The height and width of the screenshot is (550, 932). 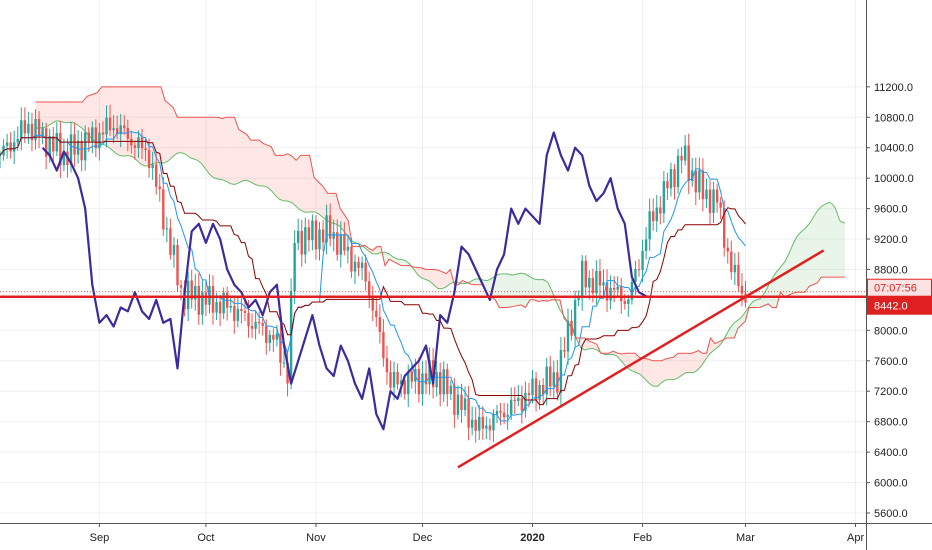 What do you see at coordinates (894, 179) in the screenshot?
I see `y-tick-label: 10000.0` at bounding box center [894, 179].